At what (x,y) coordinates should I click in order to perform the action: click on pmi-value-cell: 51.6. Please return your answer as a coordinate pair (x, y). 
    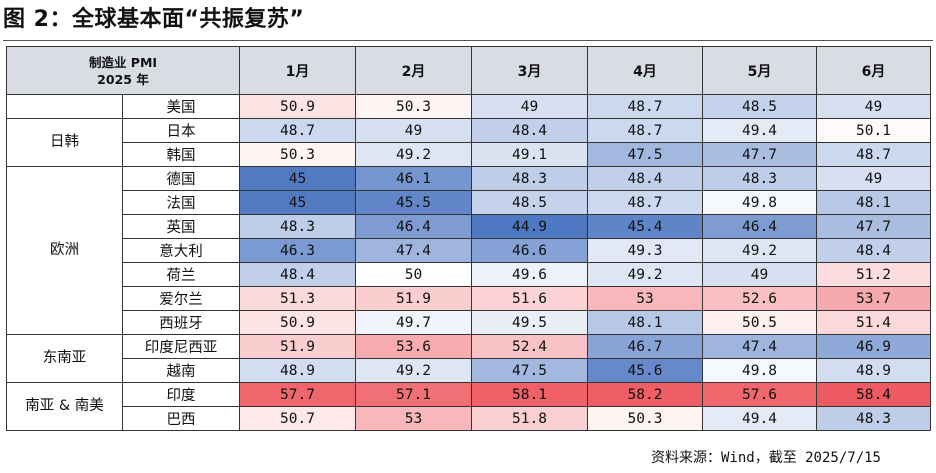
    Looking at the image, I should click on (530, 298).